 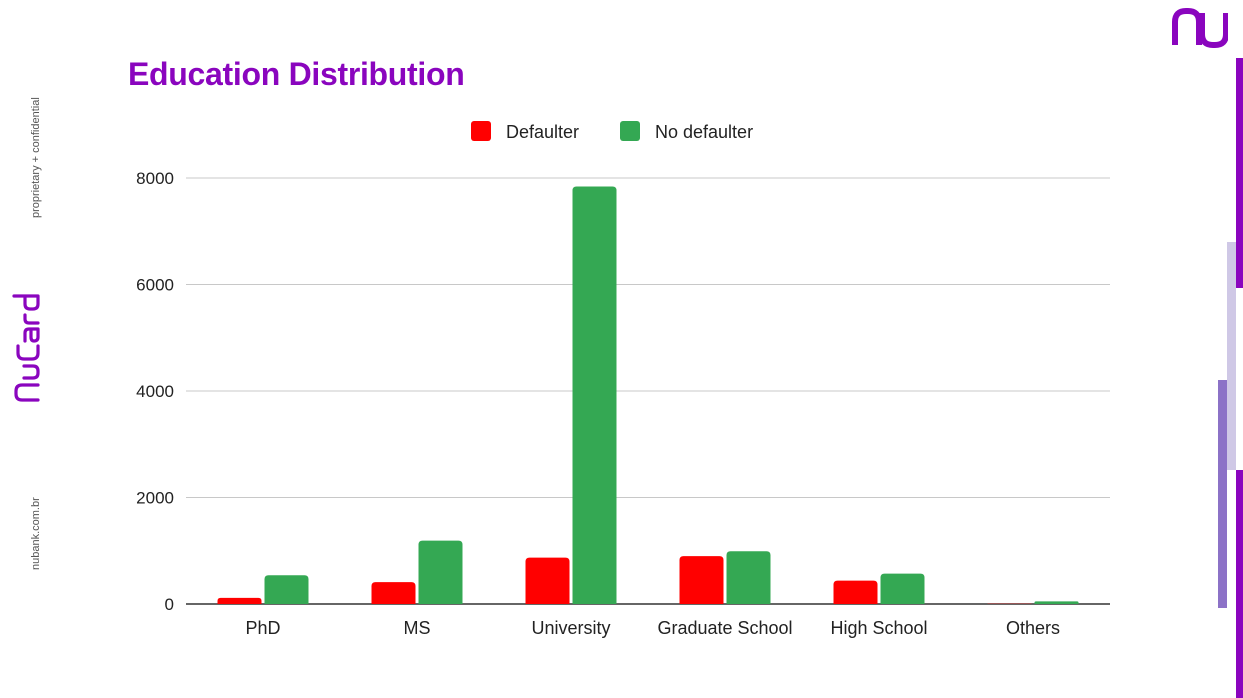 What do you see at coordinates (701, 580) in the screenshot?
I see `bar-defaulter-graduate-school` at bounding box center [701, 580].